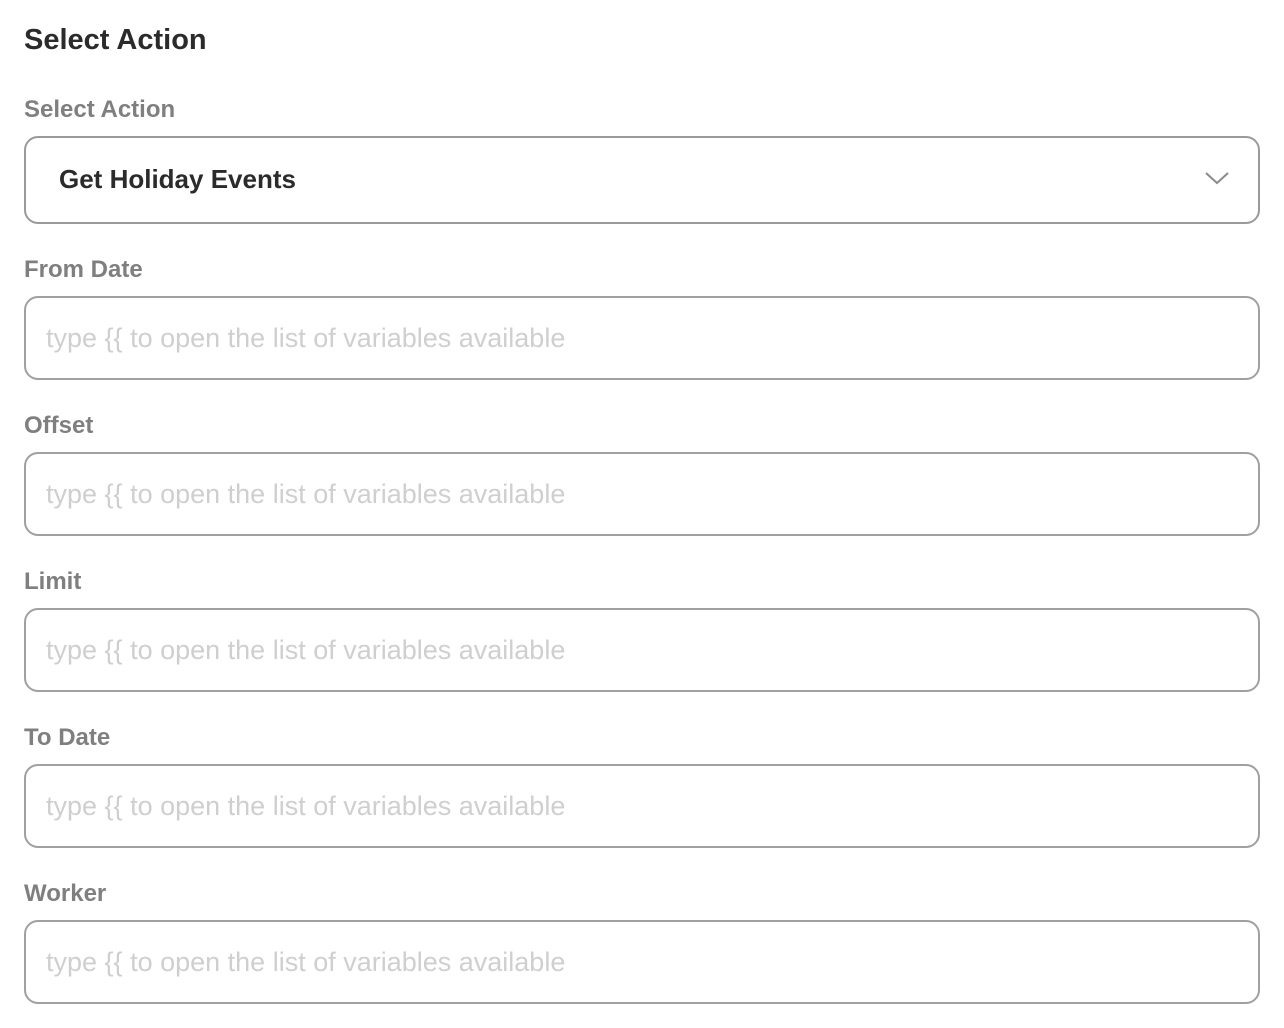  I want to click on offset-input, so click(642, 494).